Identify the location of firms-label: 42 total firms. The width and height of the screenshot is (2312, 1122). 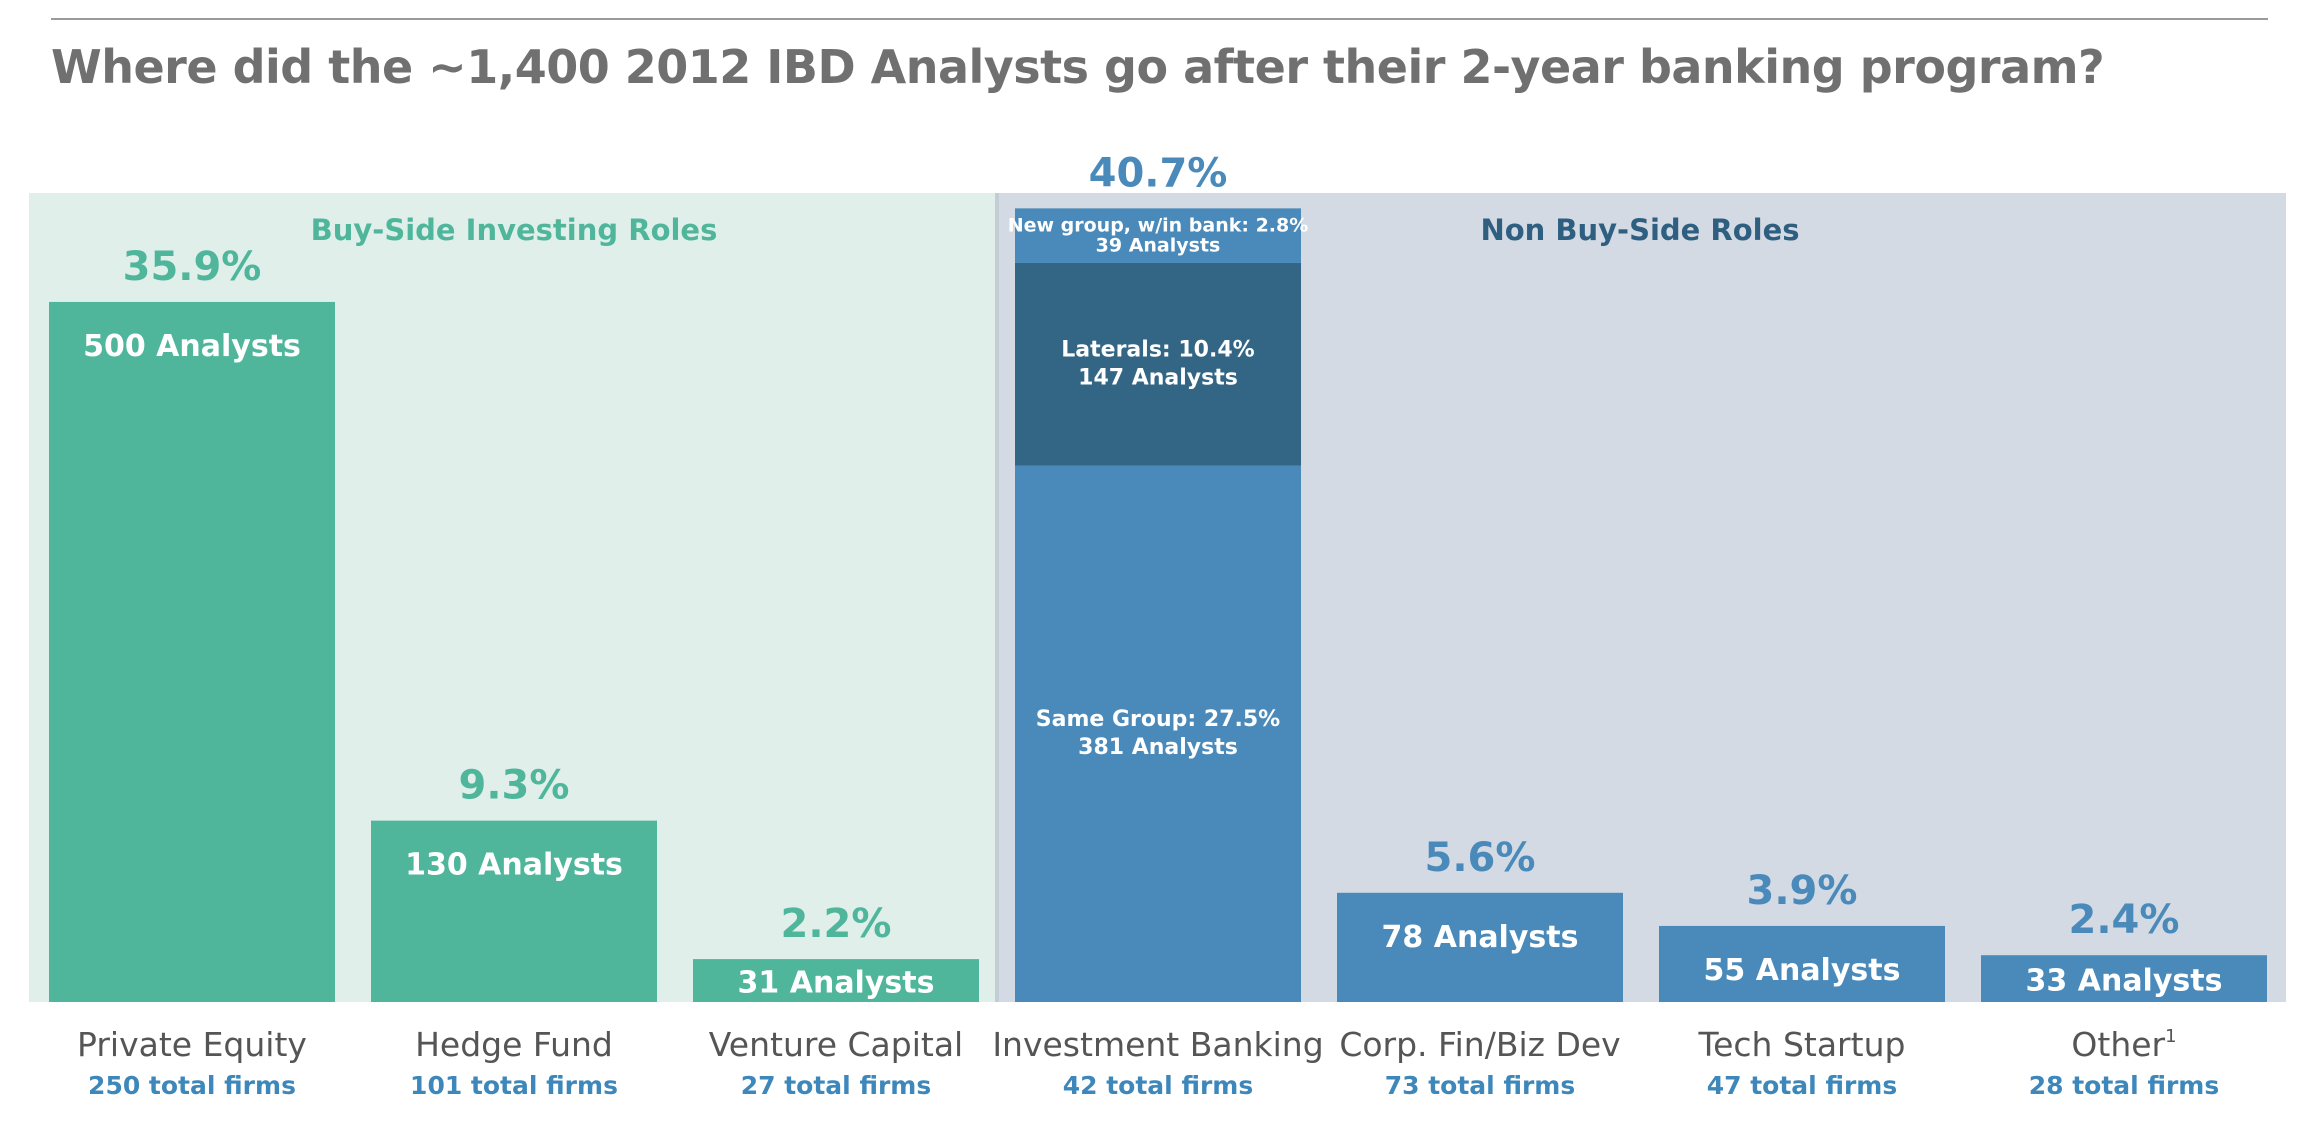
(1158, 1085).